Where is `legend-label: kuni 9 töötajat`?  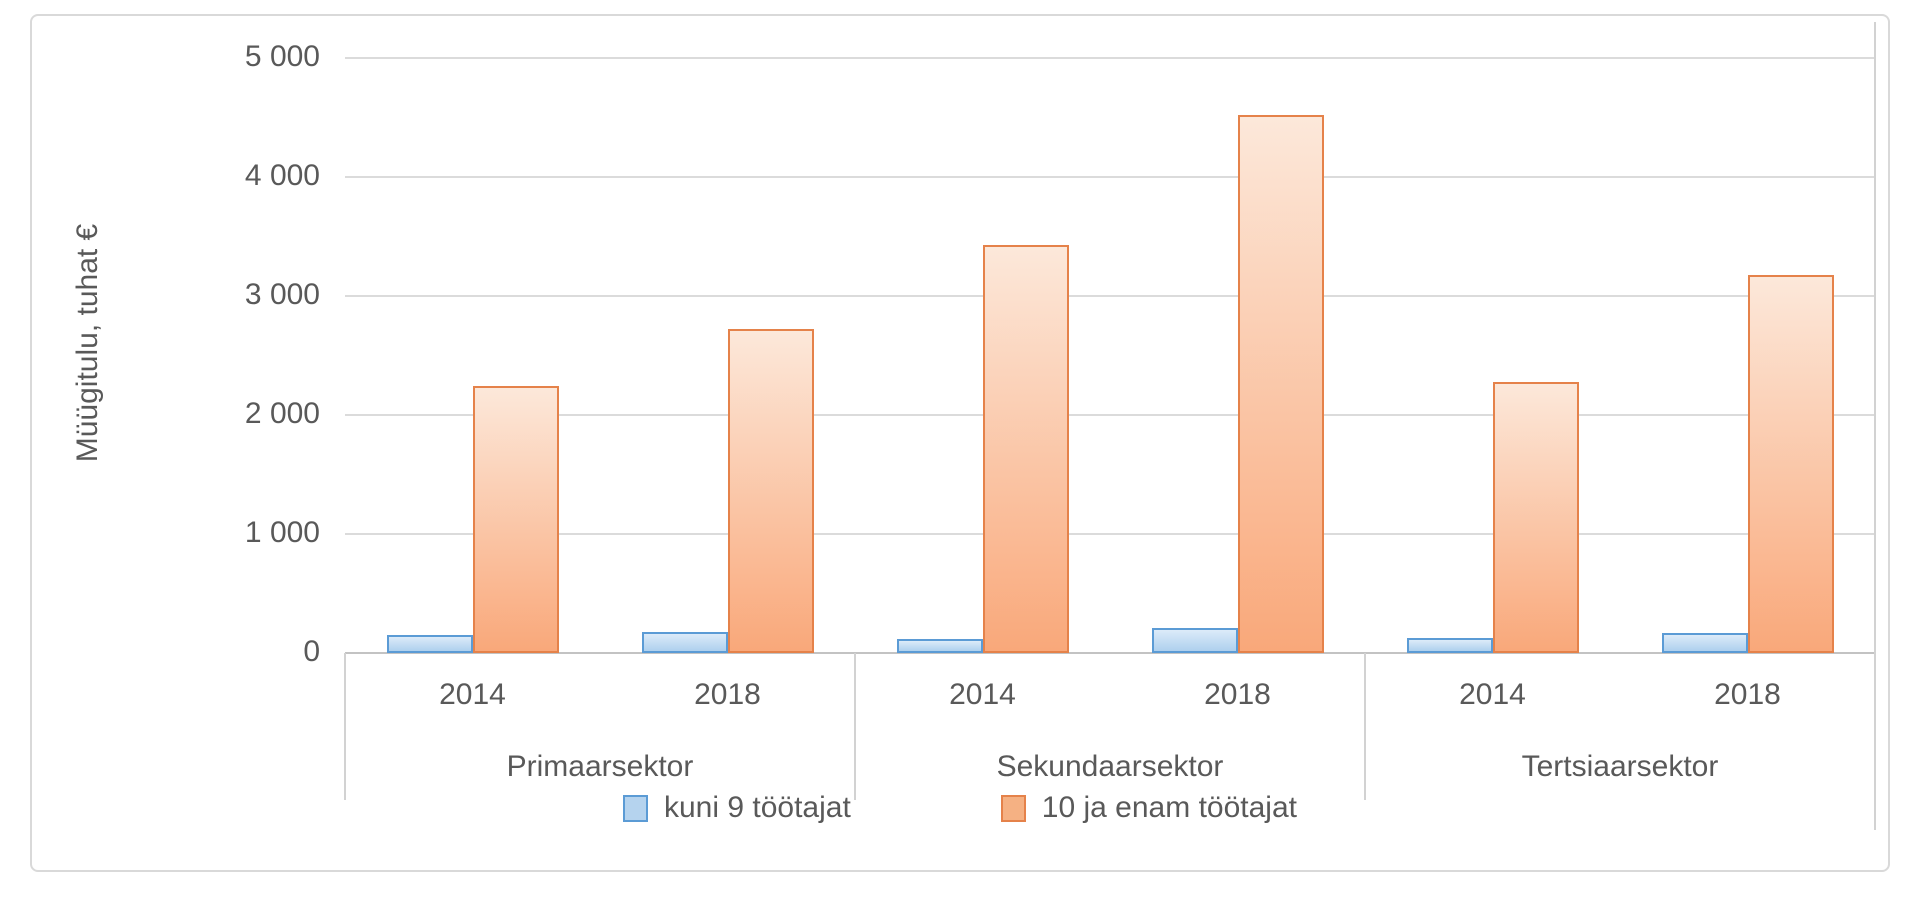 legend-label: kuni 9 töötajat is located at coordinates (757, 807).